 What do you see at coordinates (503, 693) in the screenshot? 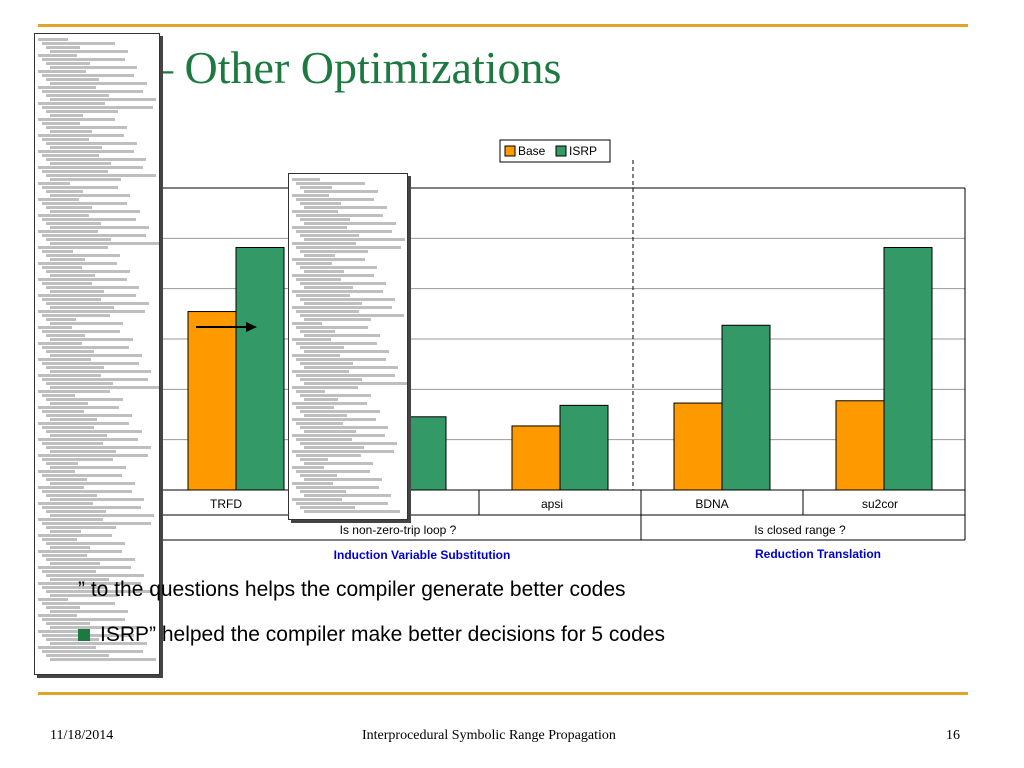
I see `bottom-accent-rule` at bounding box center [503, 693].